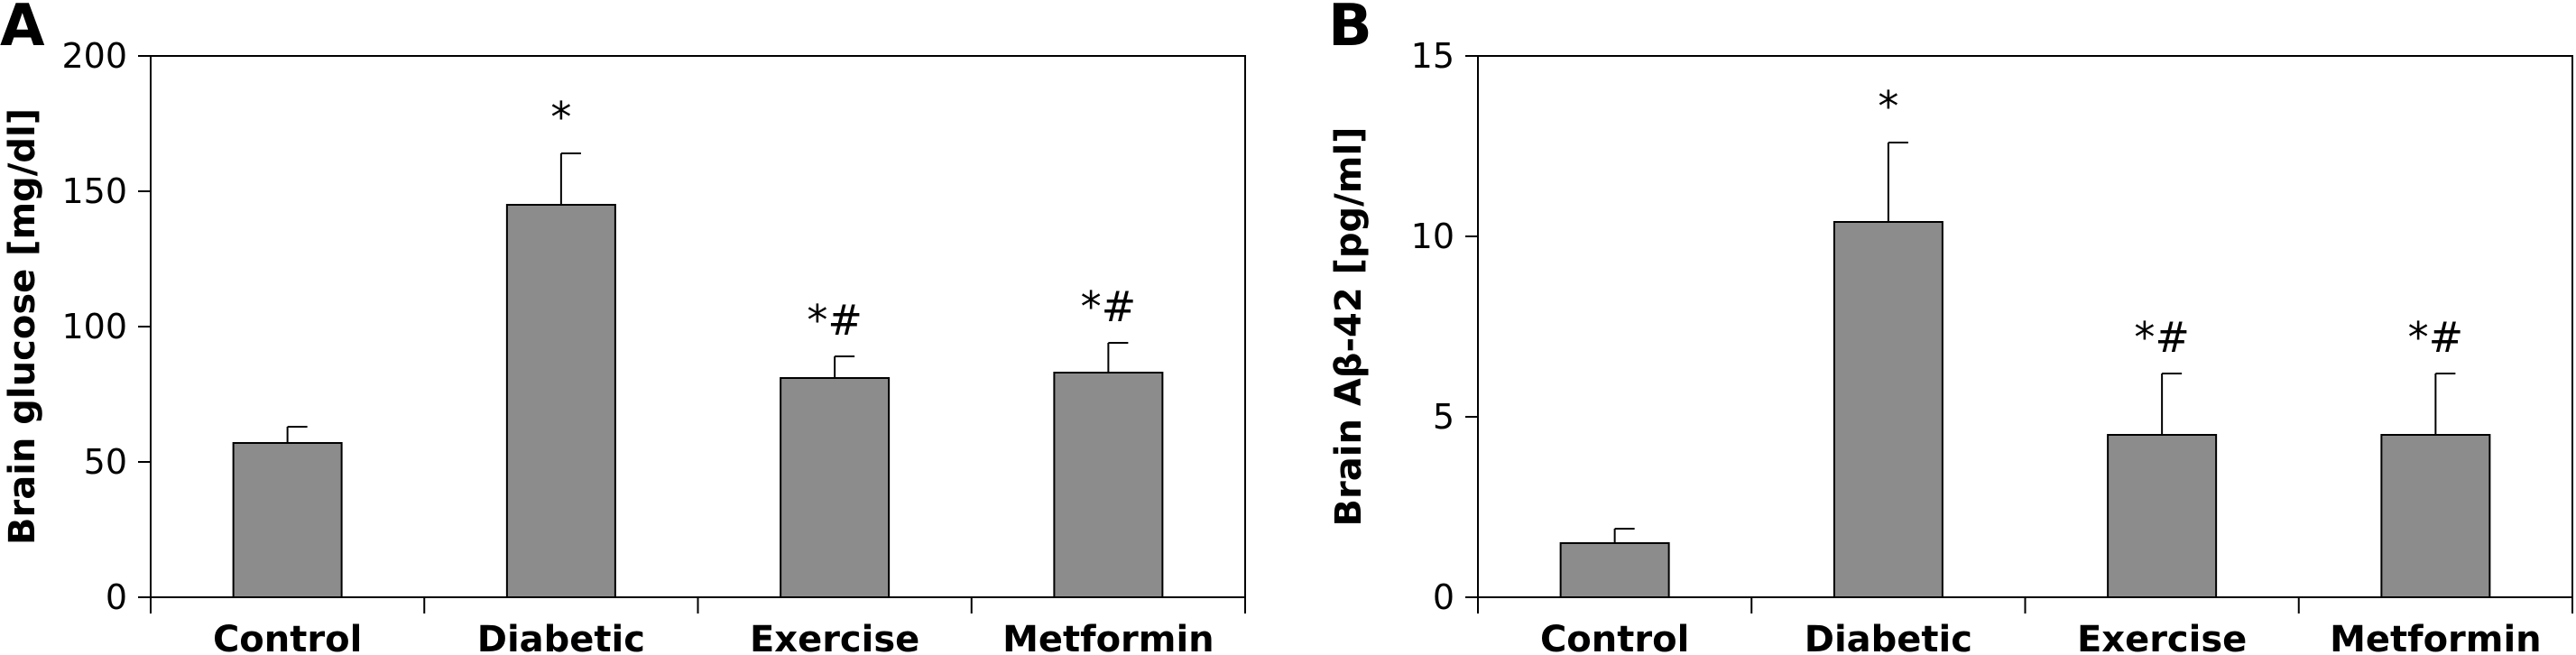 This screenshot has width=2576, height=655. Describe the element at coordinates (94, 191) in the screenshot. I see `y-tick-label: 150` at that location.